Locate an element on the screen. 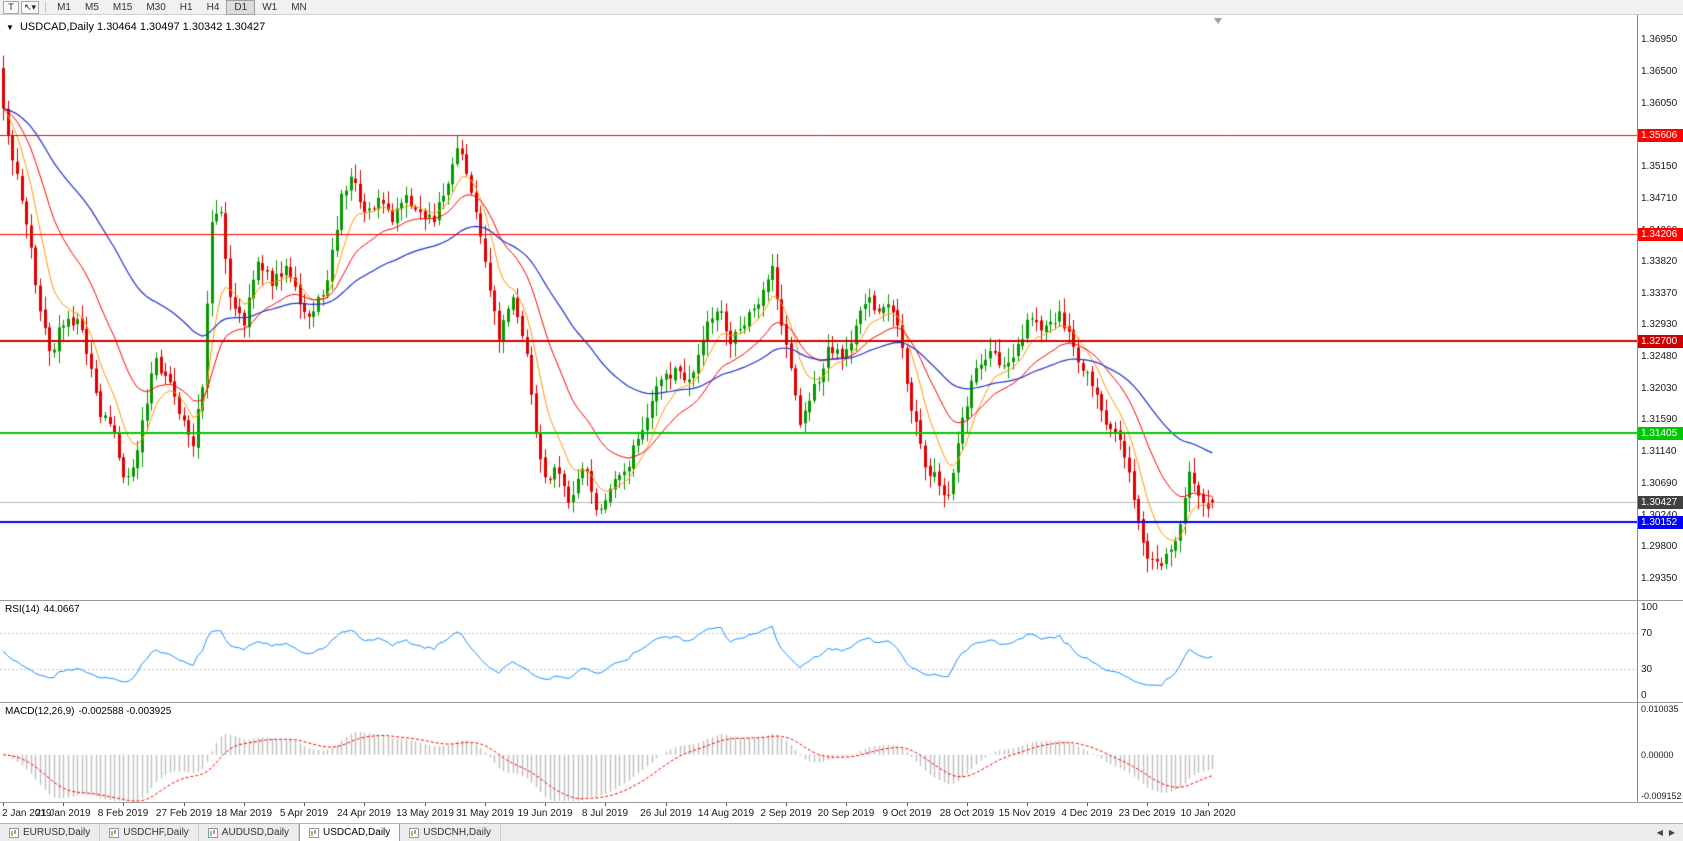  price-axis-label: 1.32480 is located at coordinates (1659, 356).